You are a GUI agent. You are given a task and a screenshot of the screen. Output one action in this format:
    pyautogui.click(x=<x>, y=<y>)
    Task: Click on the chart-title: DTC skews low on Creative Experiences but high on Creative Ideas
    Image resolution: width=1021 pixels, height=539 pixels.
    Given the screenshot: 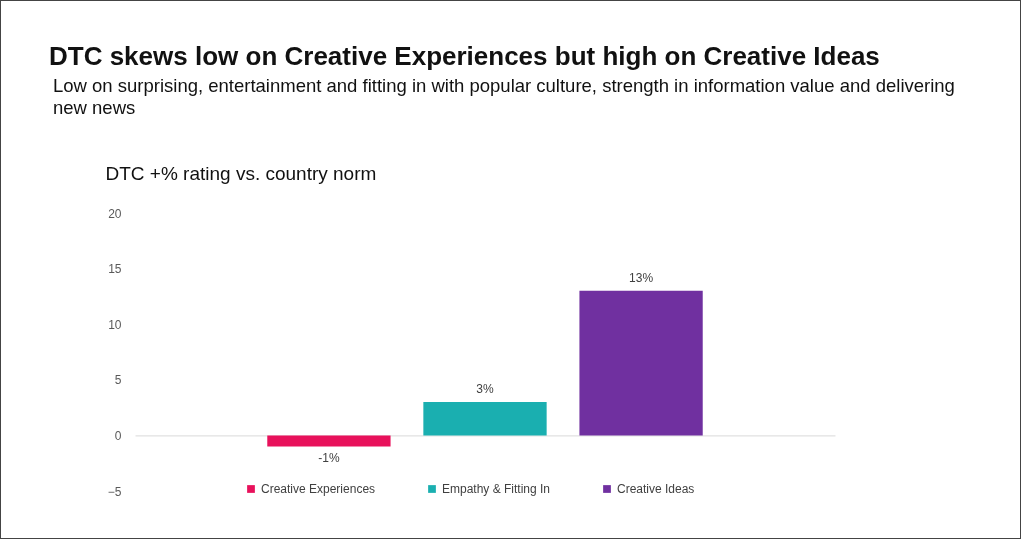 What is the action you would take?
    pyautogui.click(x=464, y=56)
    